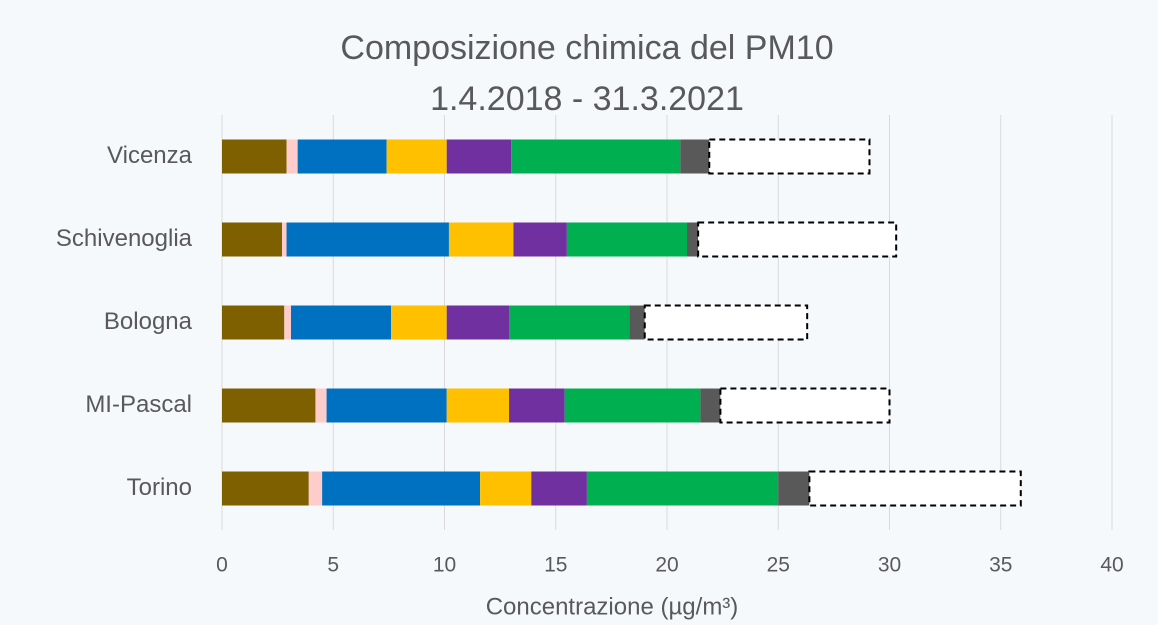 This screenshot has width=1158, height=625. I want to click on x-tick-label: 20, so click(666, 565).